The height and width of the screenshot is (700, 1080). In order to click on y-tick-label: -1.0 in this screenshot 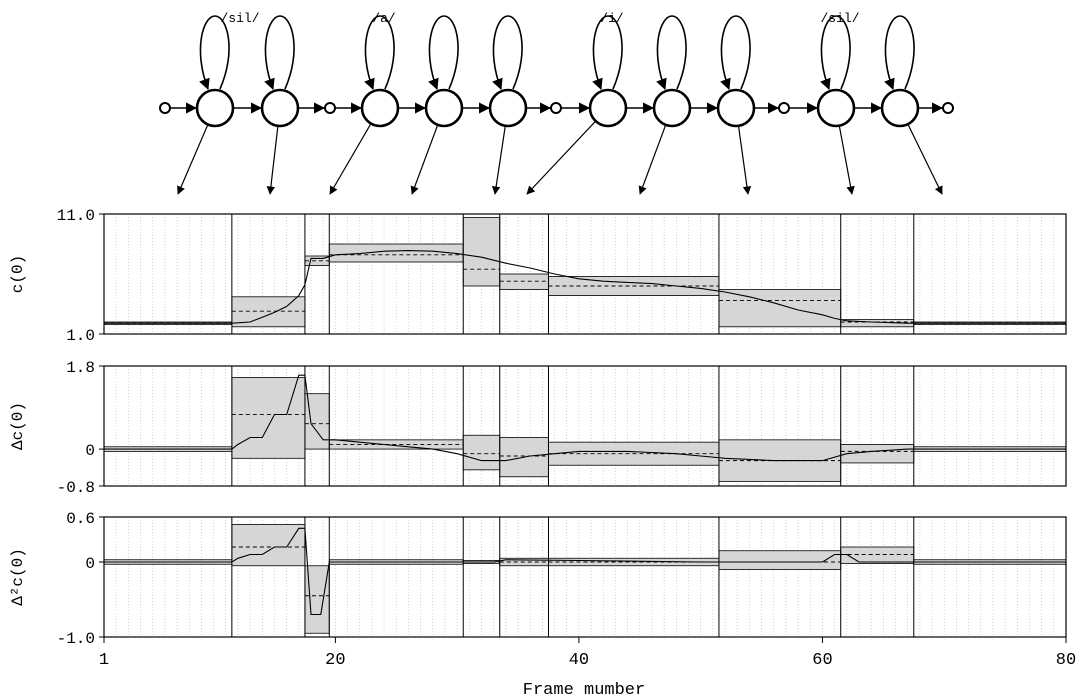, I will do `click(76, 639)`.